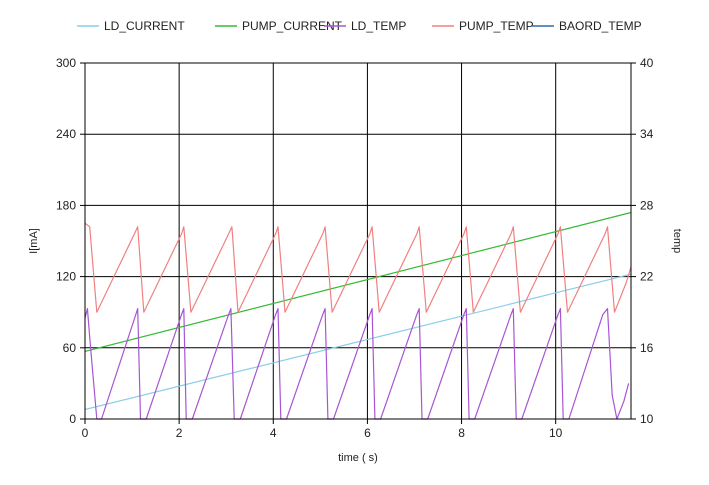 This screenshot has width=709, height=485. What do you see at coordinates (647, 63) in the screenshot?
I see `y2-tick-label: 40` at bounding box center [647, 63].